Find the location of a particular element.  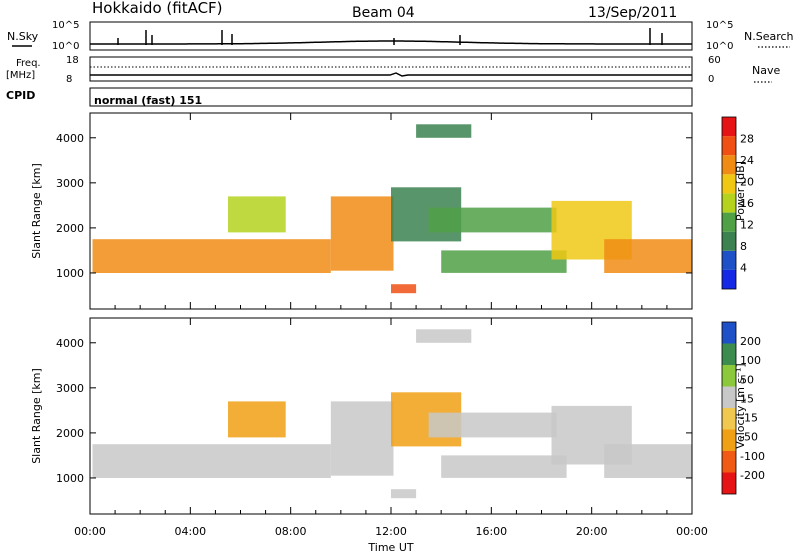

nsearch-tick-high: 10^5 is located at coordinates (719, 25).